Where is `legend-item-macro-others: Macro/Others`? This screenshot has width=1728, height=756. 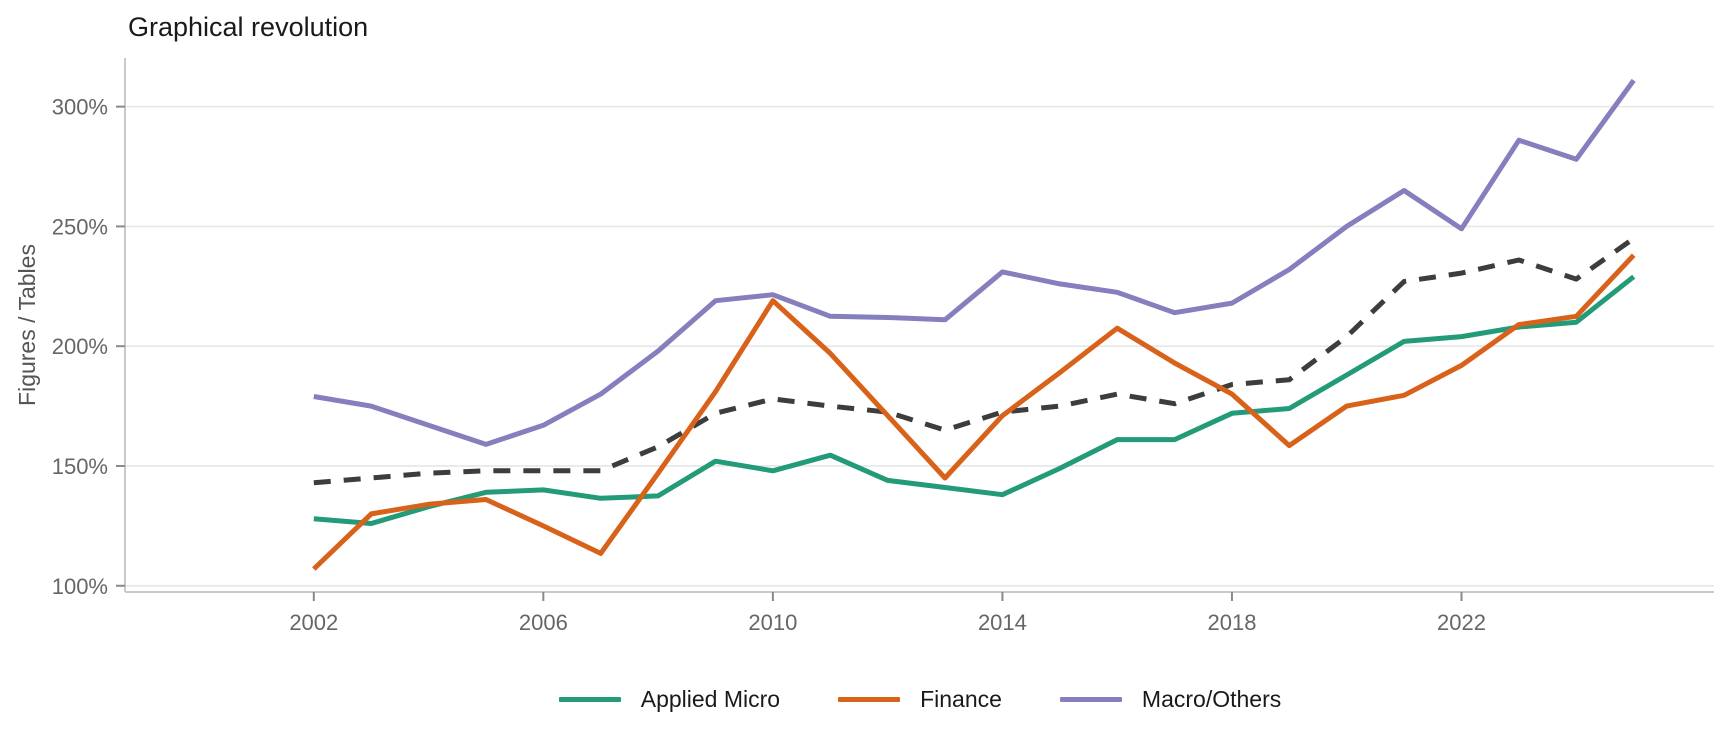 legend-item-macro-others: Macro/Others is located at coordinates (1170, 699).